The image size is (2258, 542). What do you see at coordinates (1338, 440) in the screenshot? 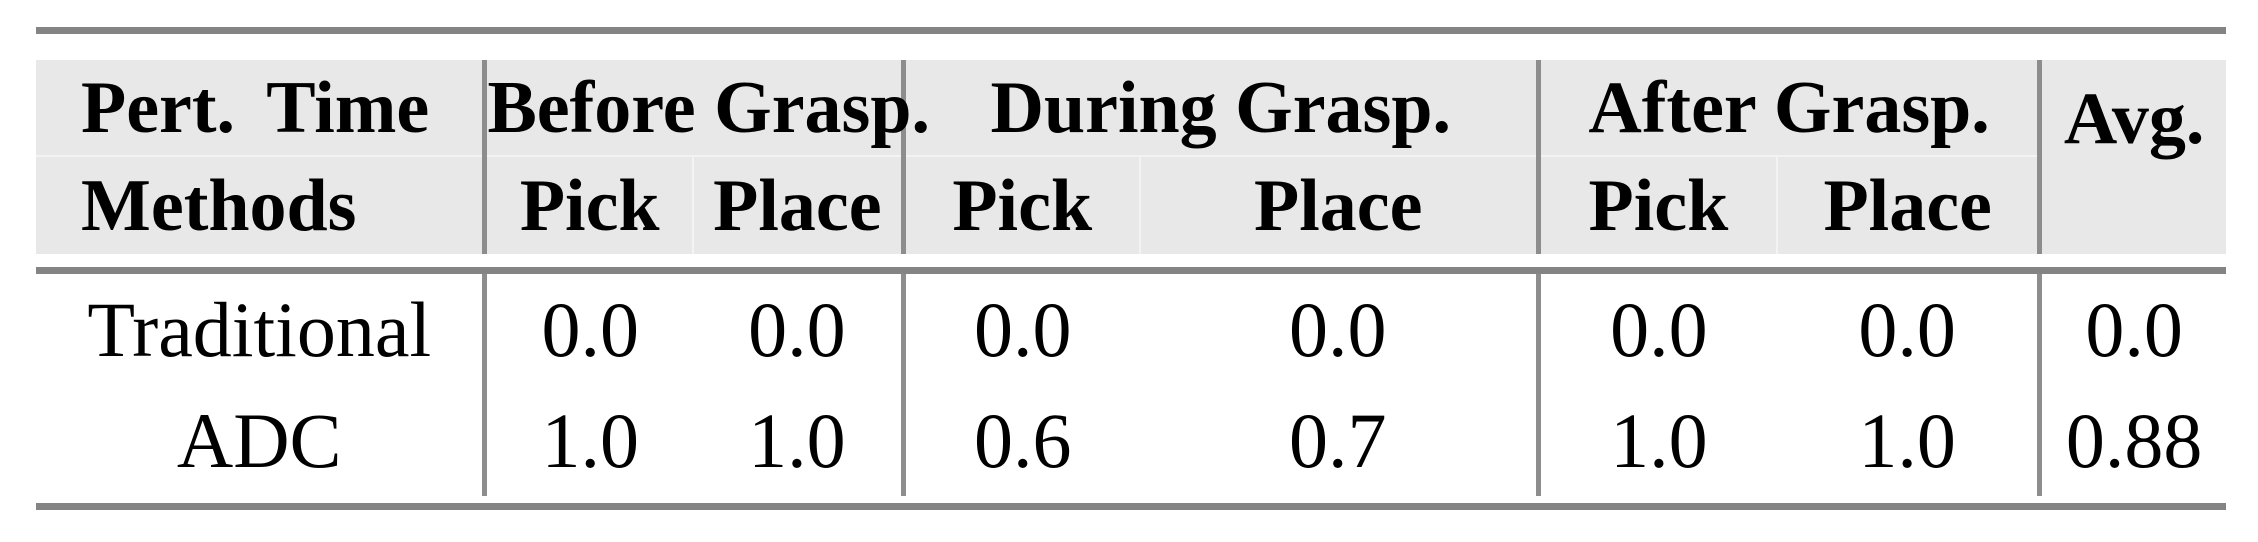
I see `cell-adc-during-place: 0.7` at bounding box center [1338, 440].